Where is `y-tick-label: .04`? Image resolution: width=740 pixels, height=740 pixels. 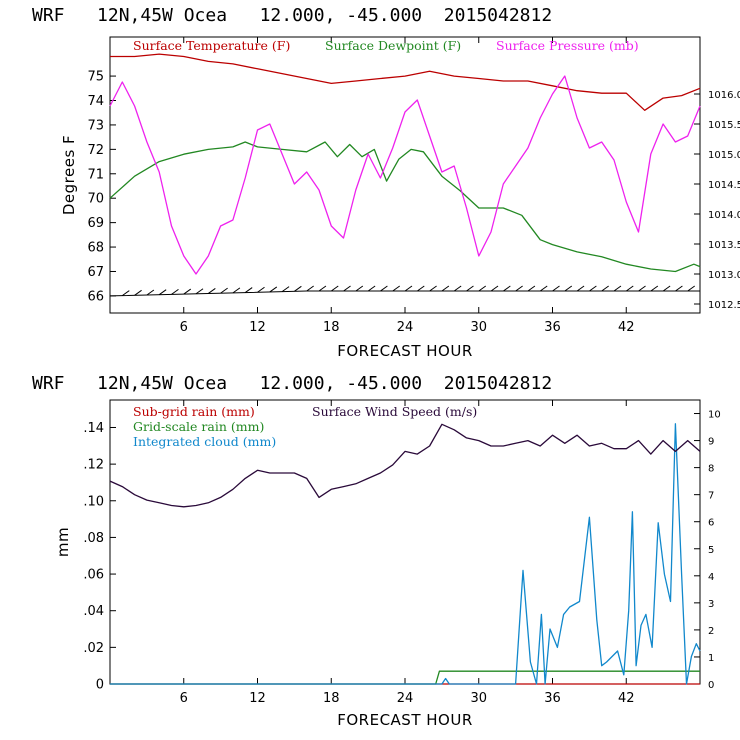 y-tick-label: .04 is located at coordinates (93, 611).